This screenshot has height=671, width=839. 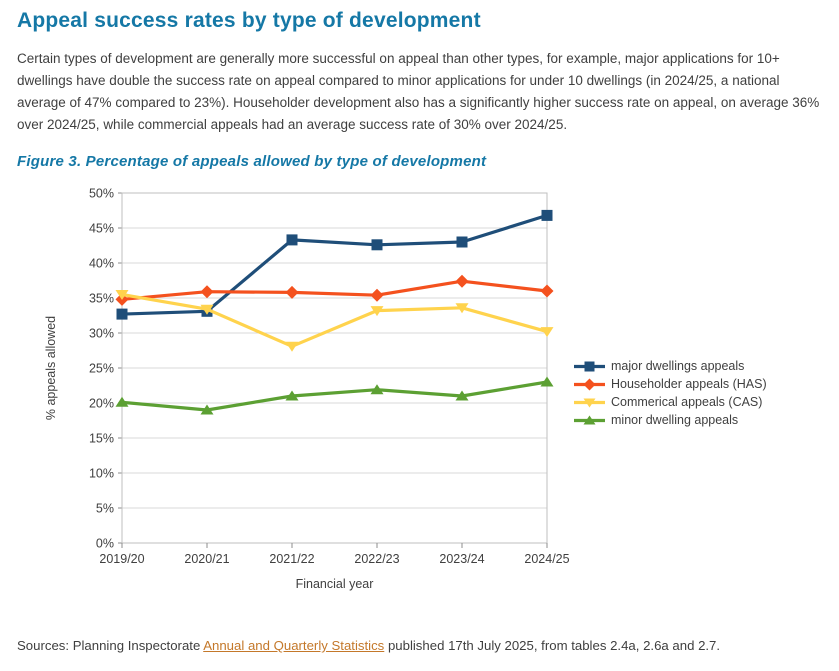 What do you see at coordinates (105, 544) in the screenshot?
I see `svg-text: 0%` at bounding box center [105, 544].